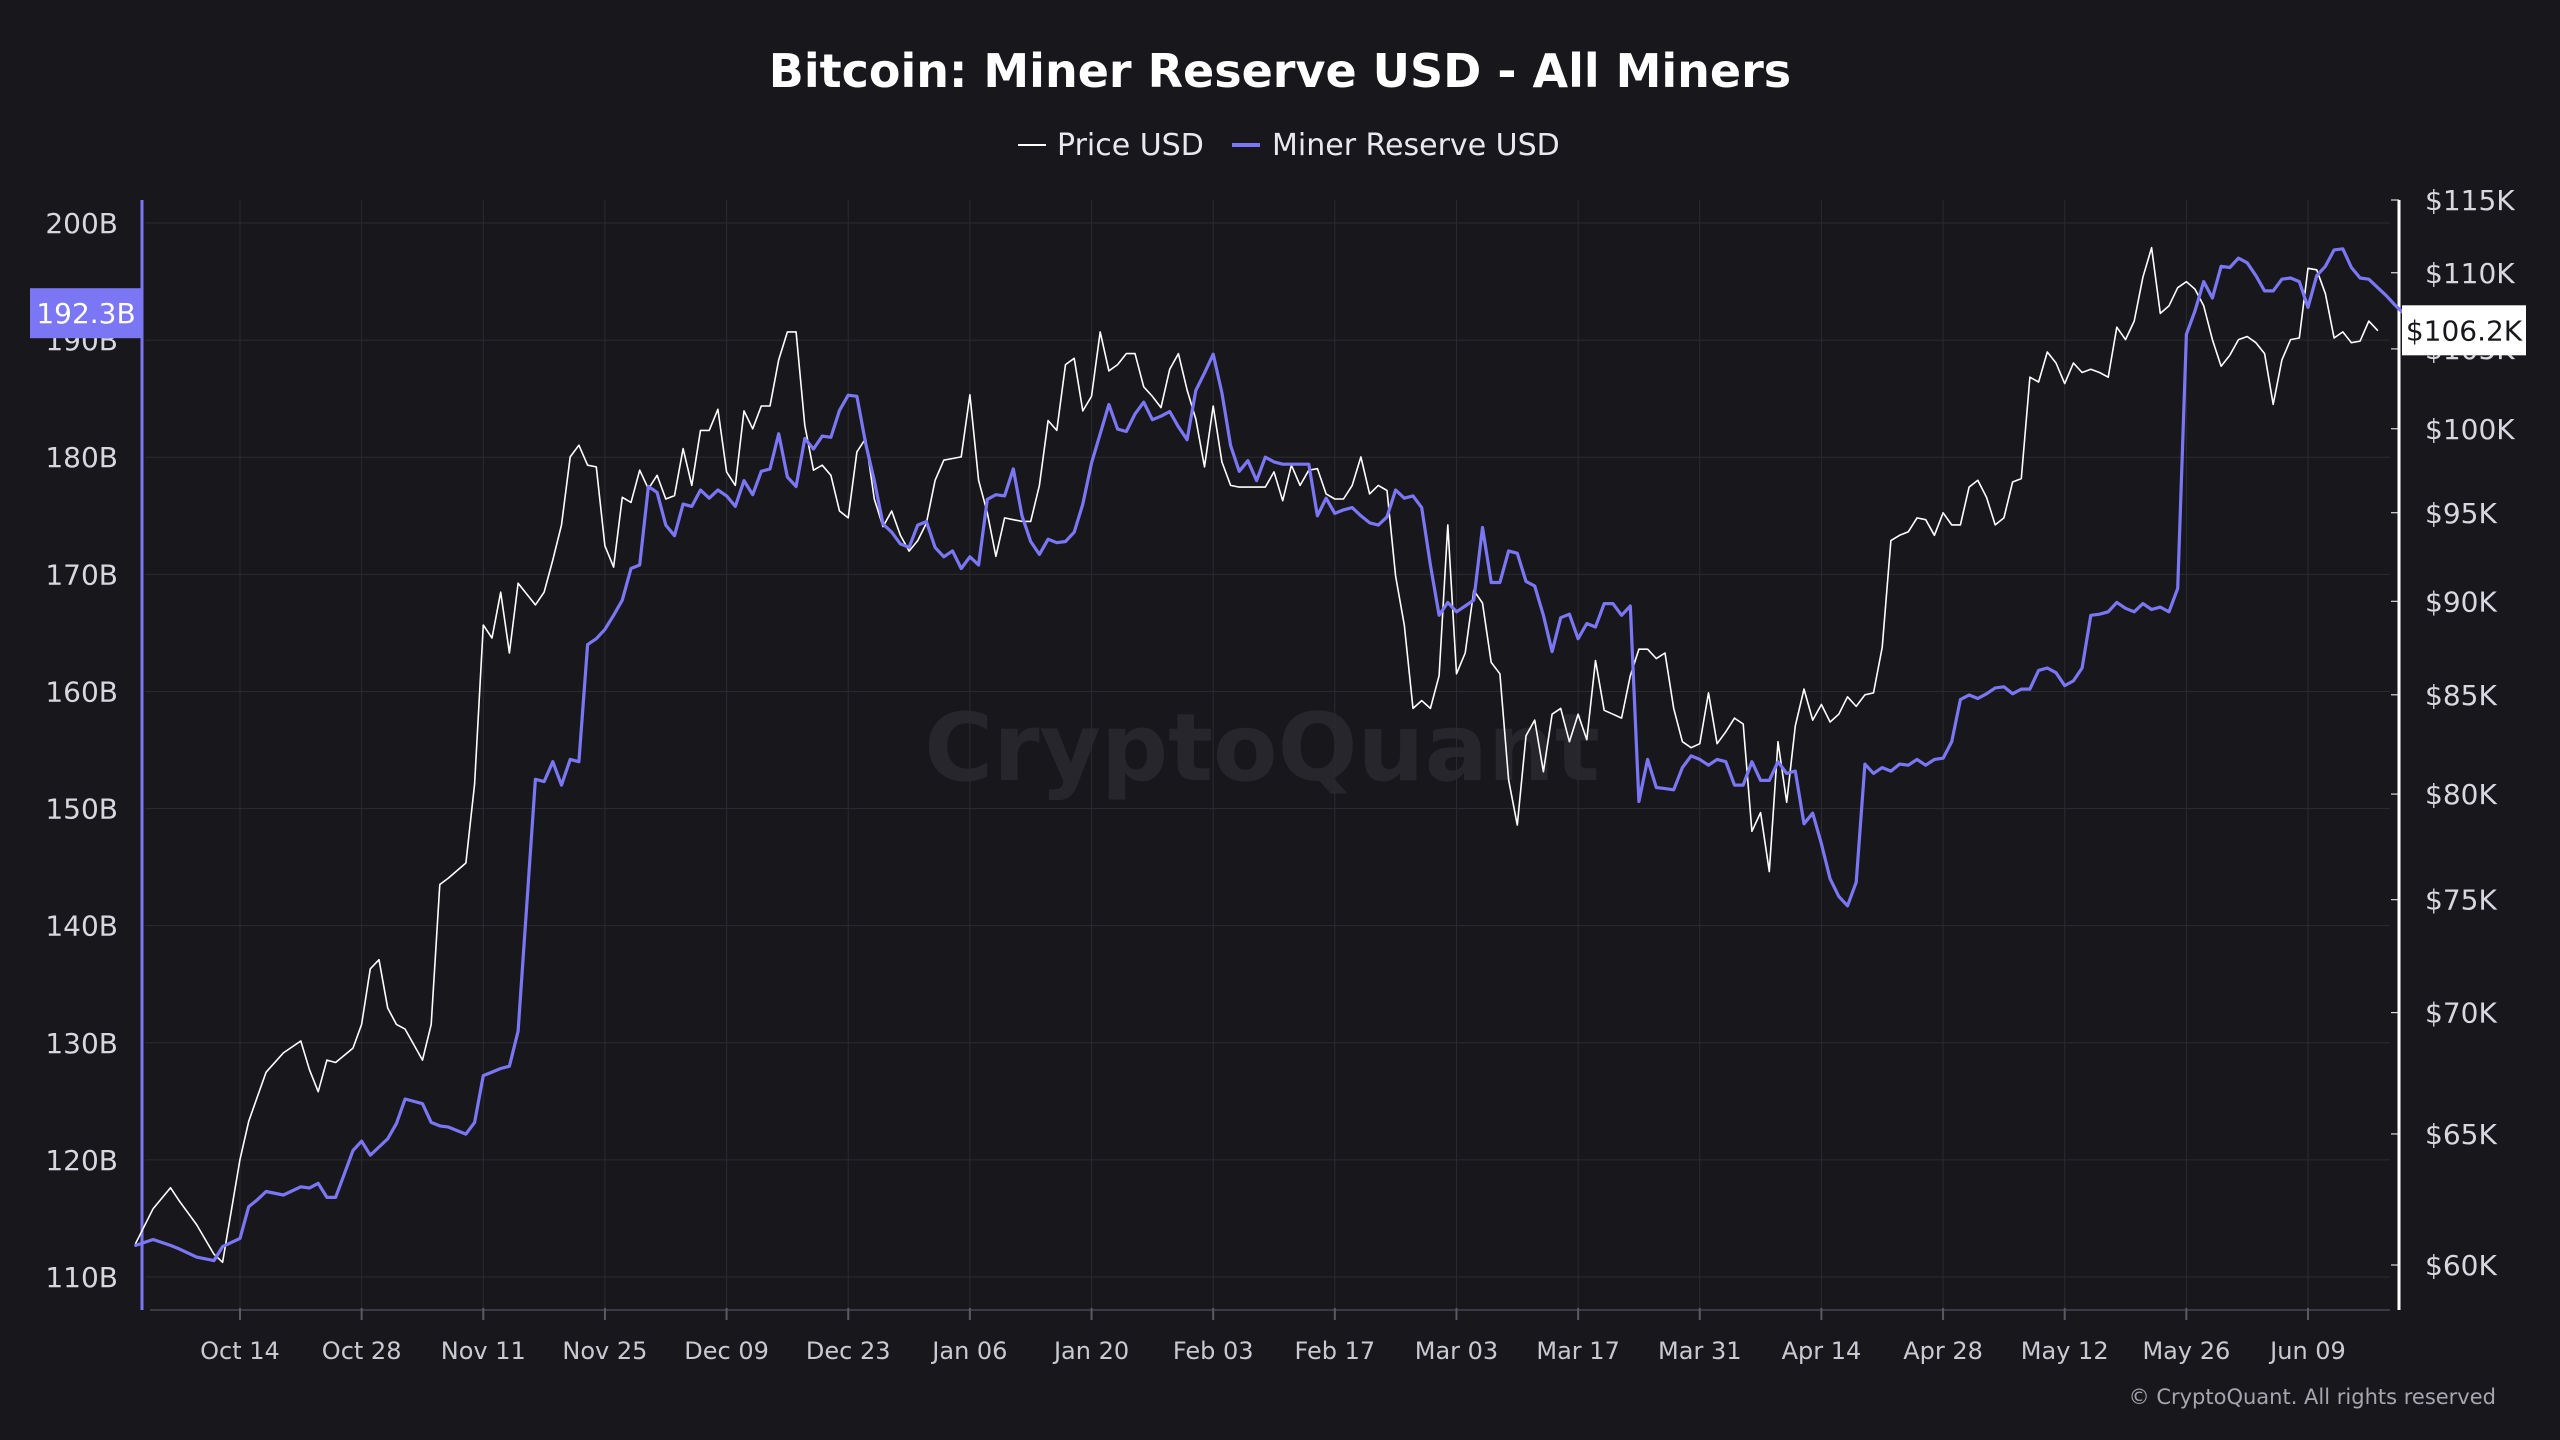 Image resolution: width=2560 pixels, height=1440 pixels. I want to click on left-tick-label: 110B, so click(81, 1277).